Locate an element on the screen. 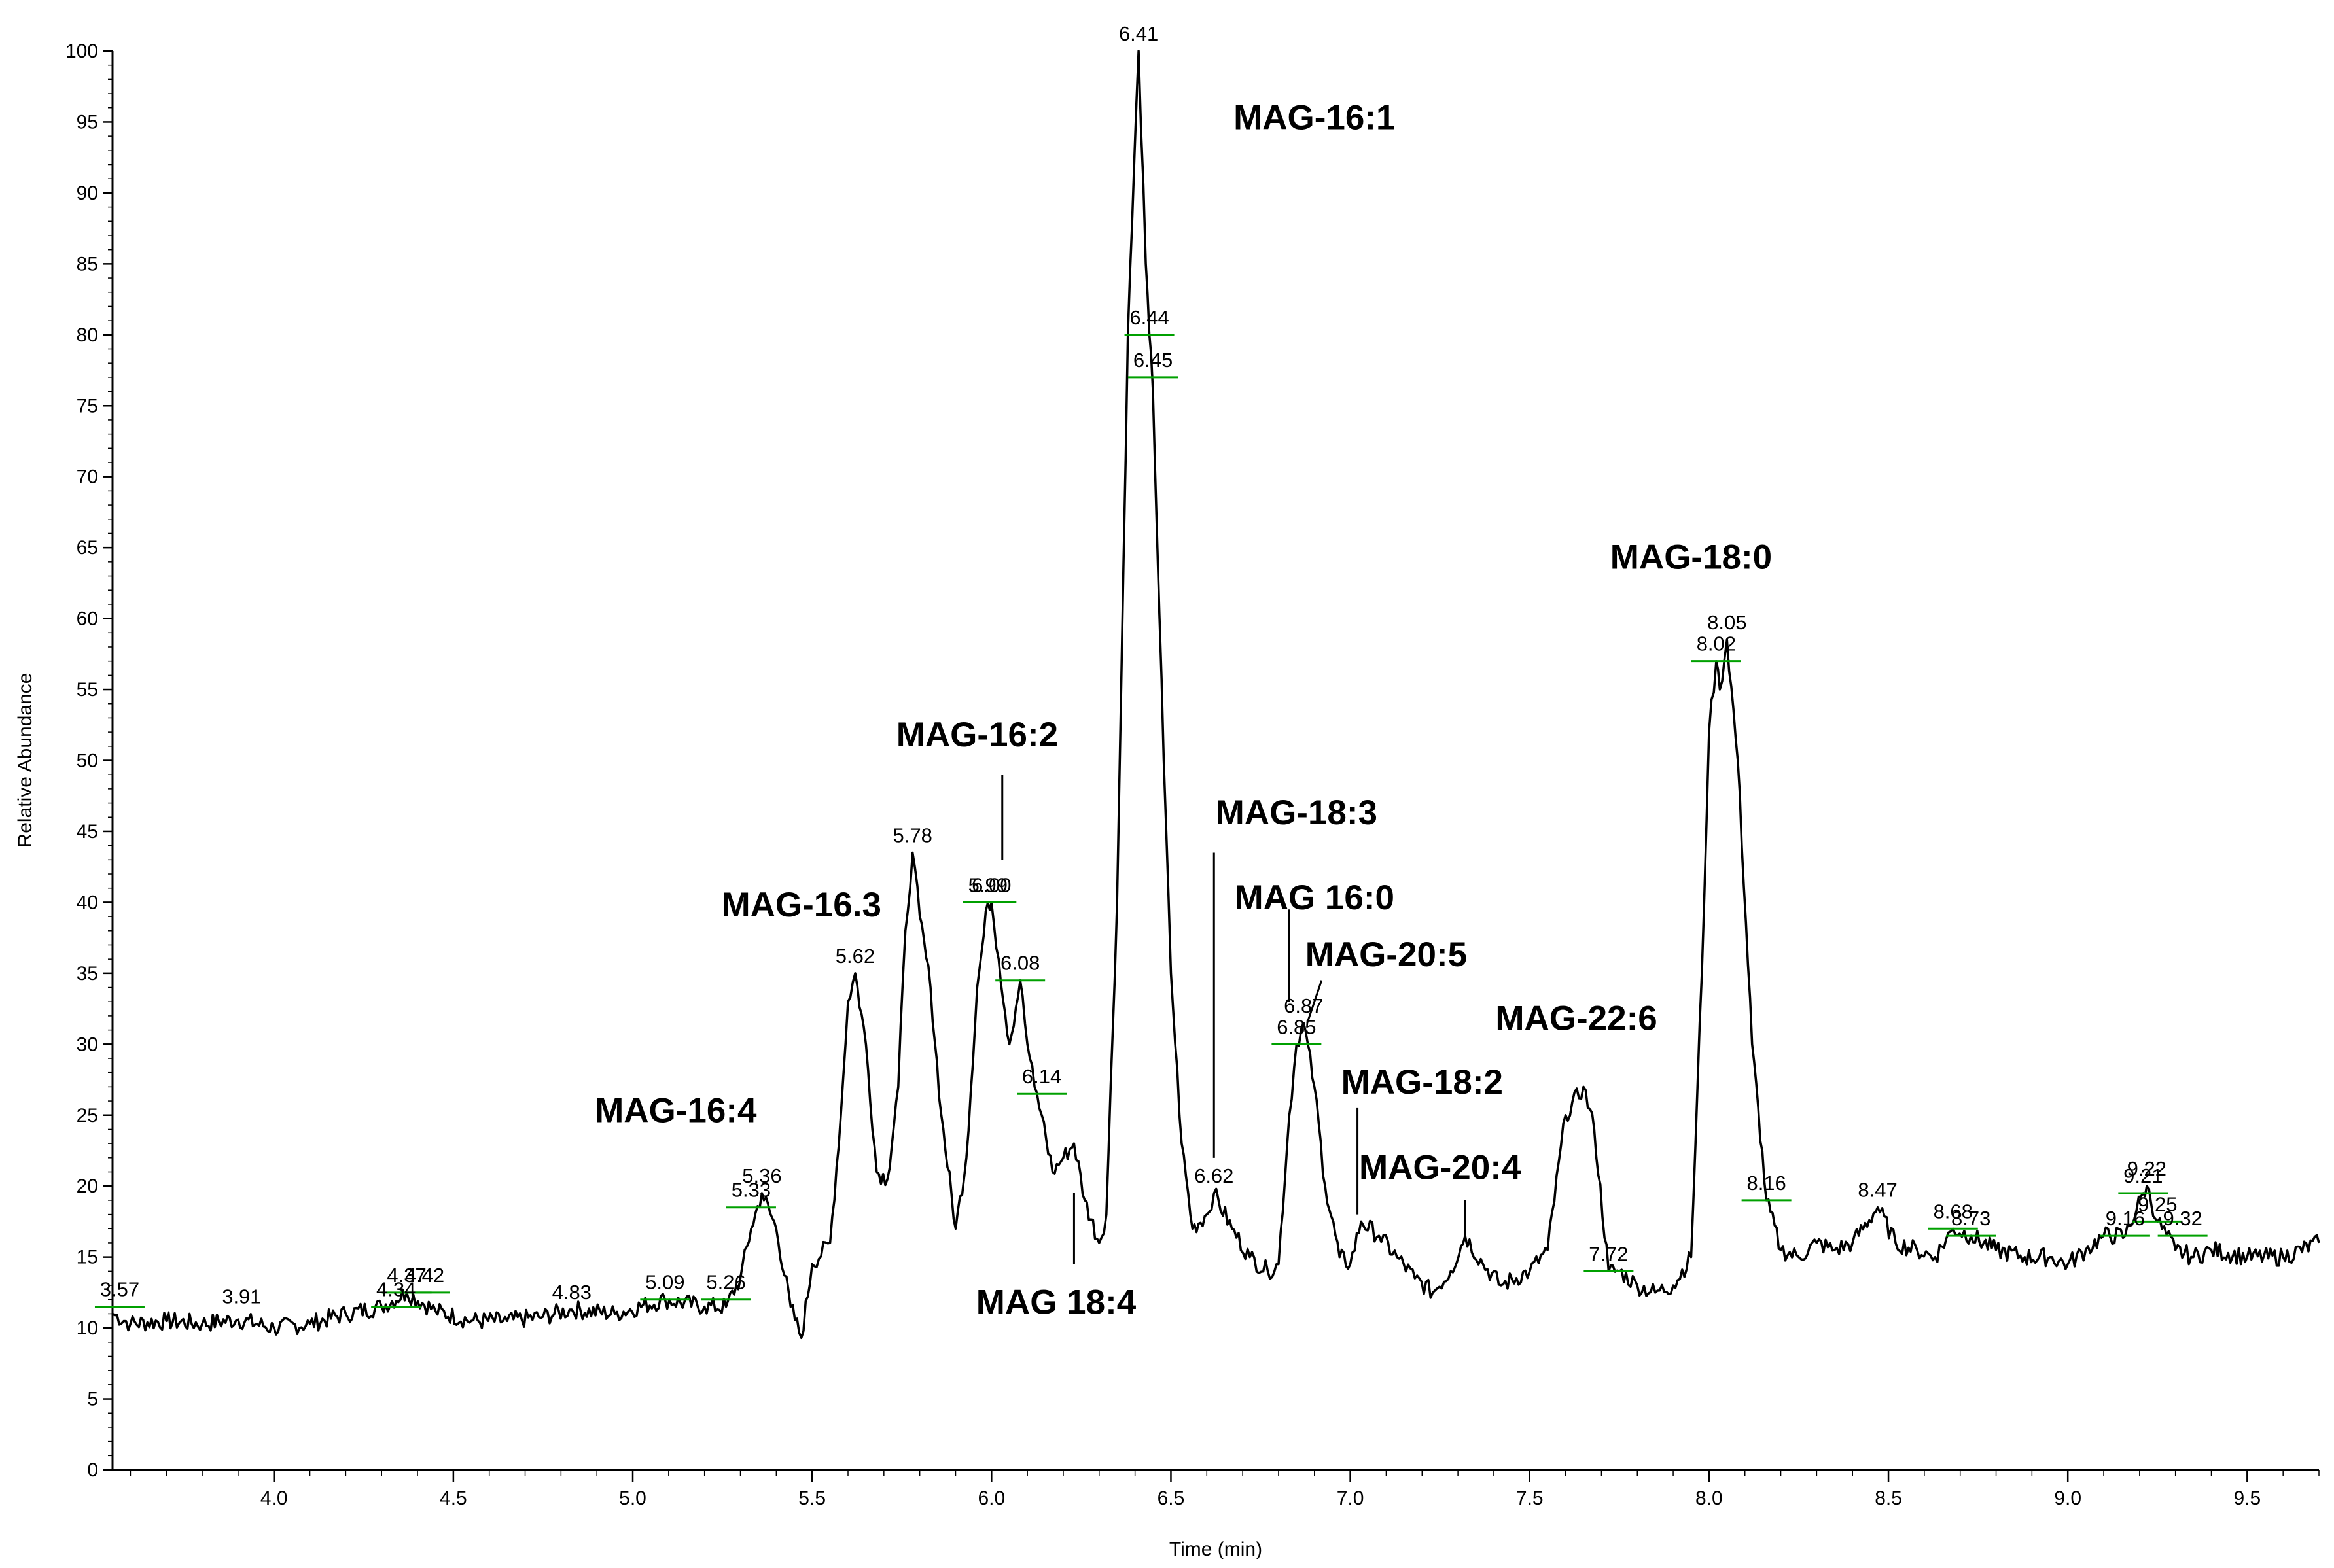  compound-label: MAG-18:0 is located at coordinates (1691, 557).